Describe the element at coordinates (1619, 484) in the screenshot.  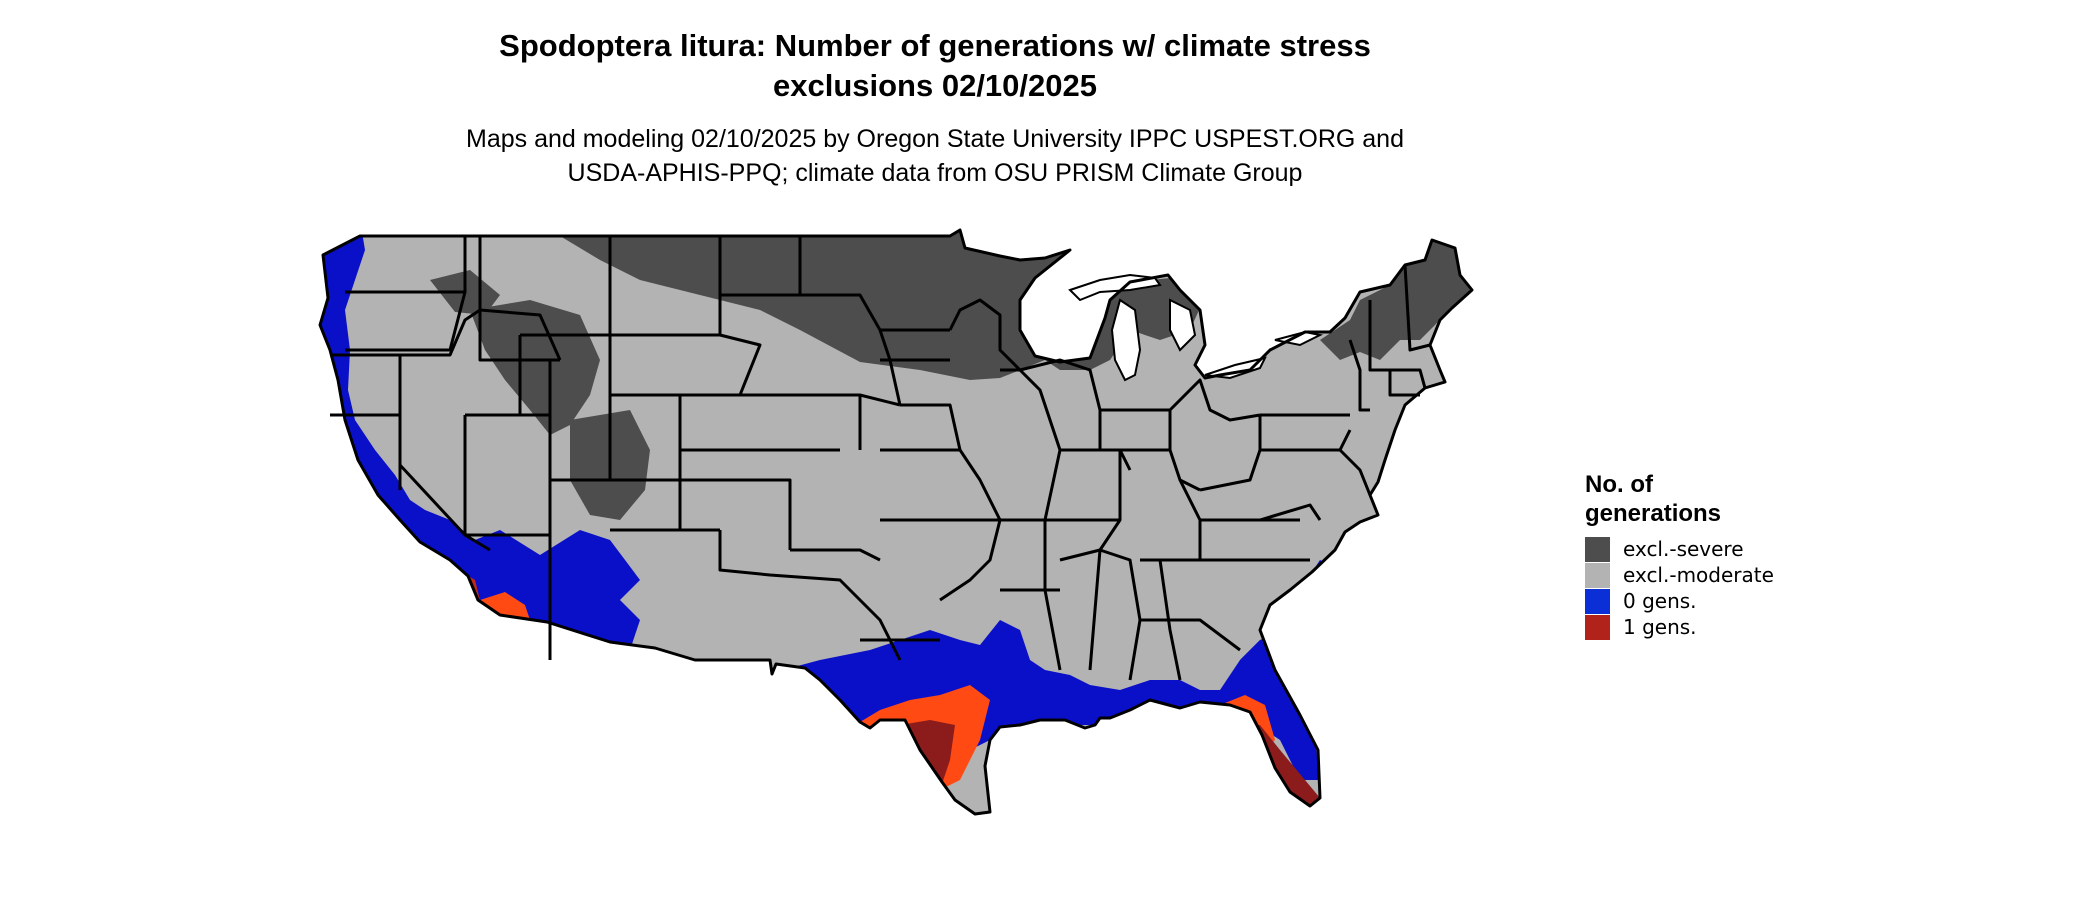
I see `legend-title-line-1: No. of` at that location.